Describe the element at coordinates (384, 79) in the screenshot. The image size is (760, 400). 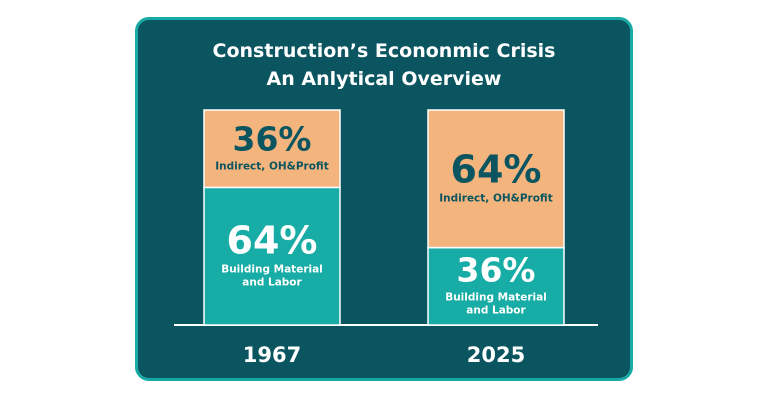
I see `chart-subtitle: An Anlytical Overview` at that location.